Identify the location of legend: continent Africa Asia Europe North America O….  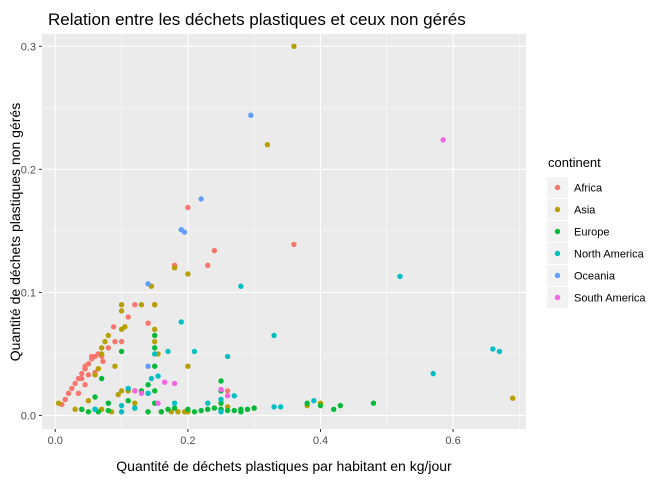
(596, 231).